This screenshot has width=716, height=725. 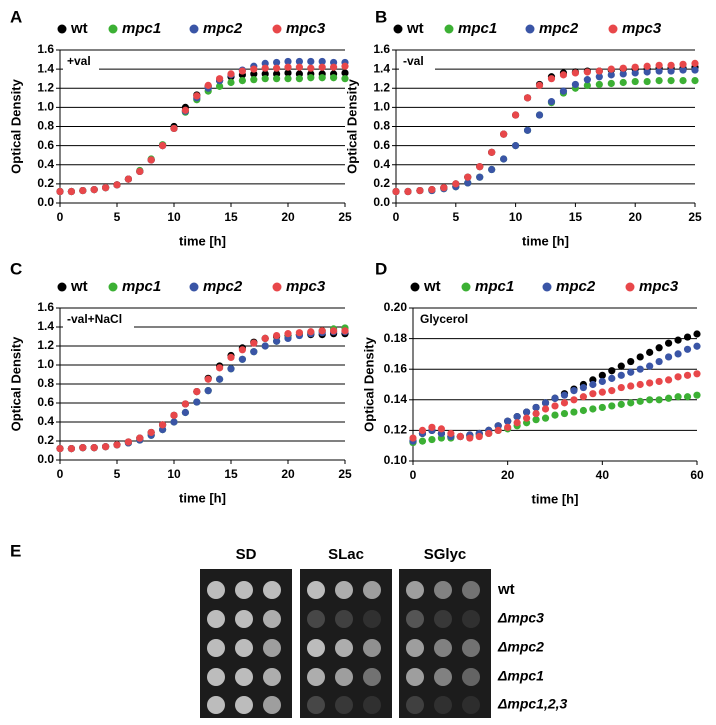 I want to click on column-header: SLac, so click(x=346, y=554).